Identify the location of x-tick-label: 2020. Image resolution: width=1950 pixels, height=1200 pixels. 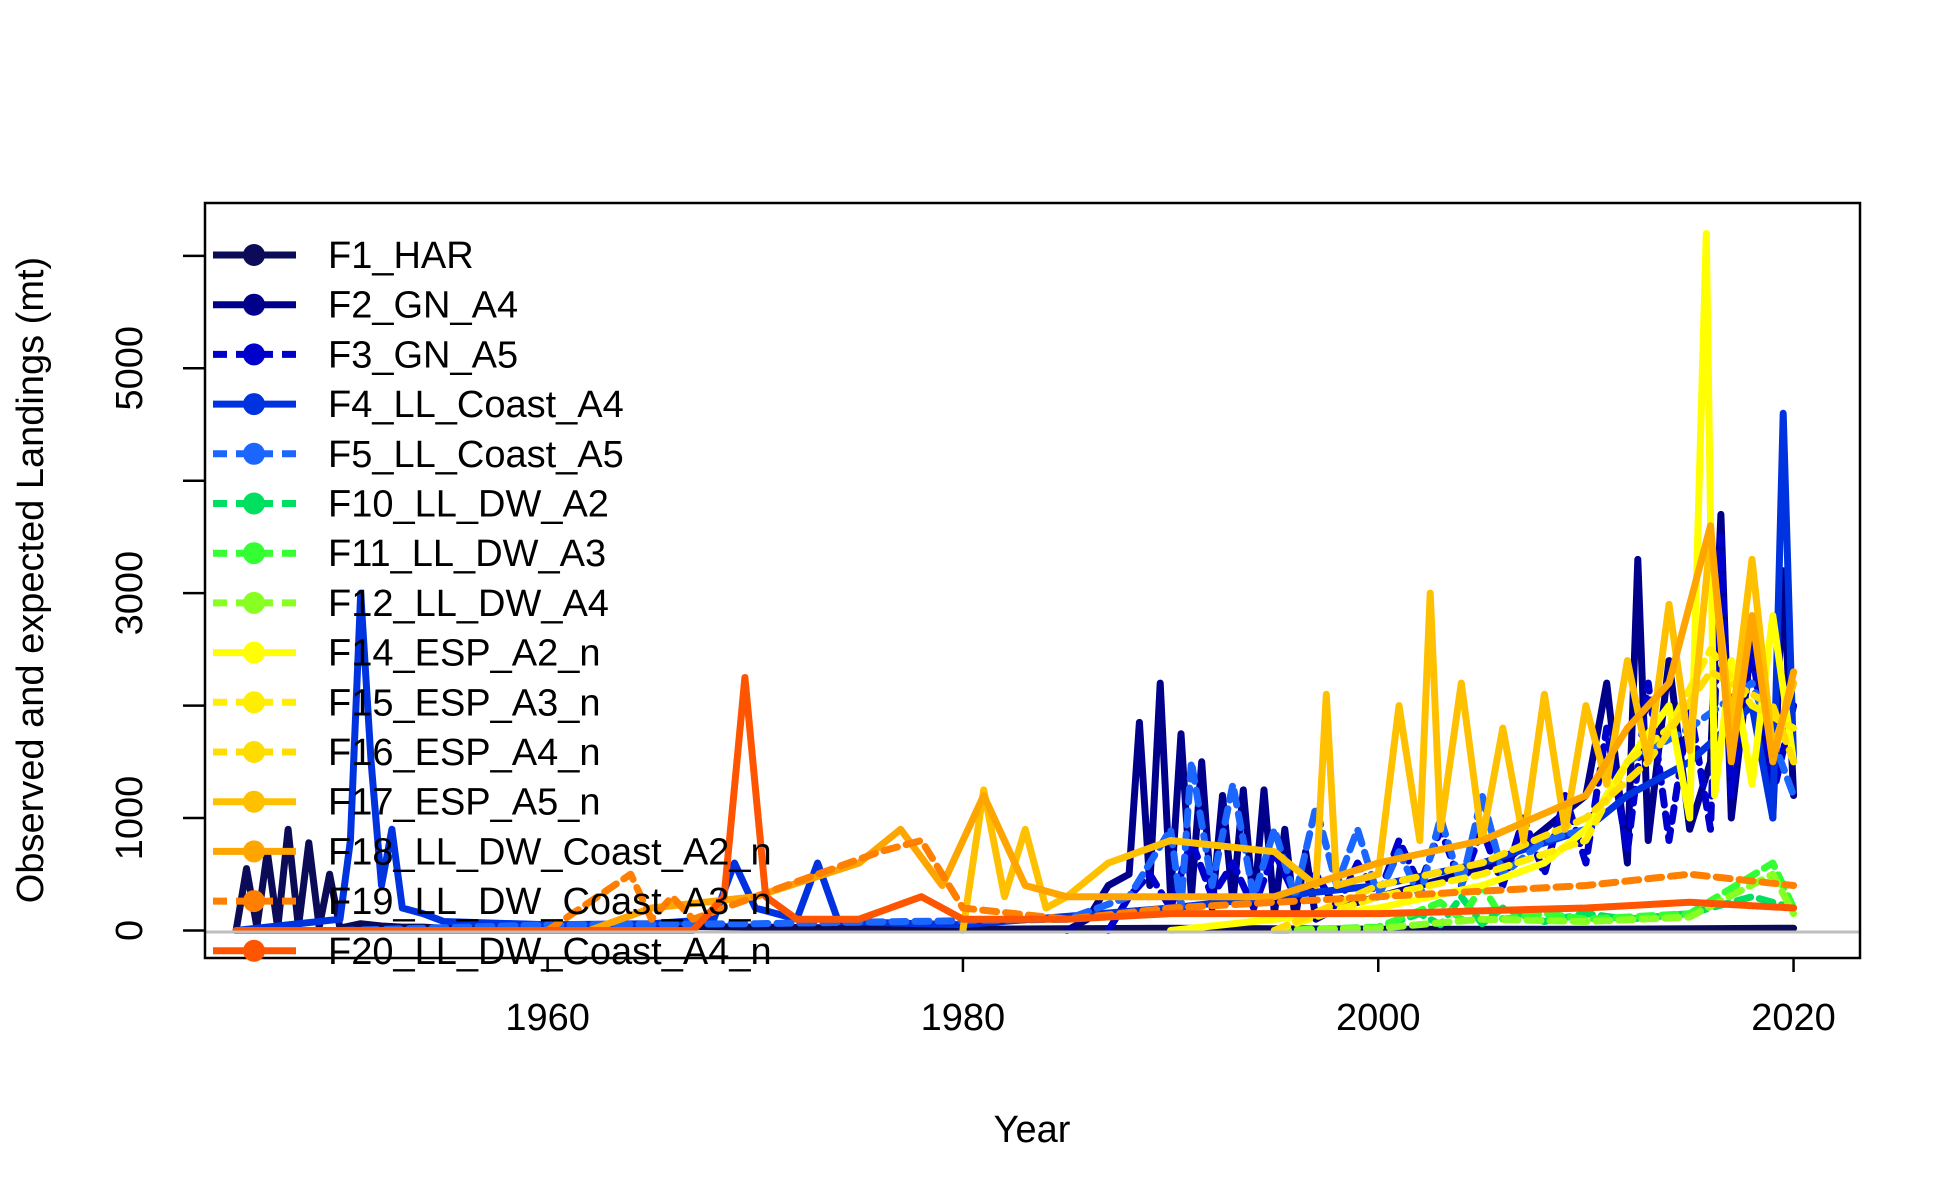
(1793, 1018).